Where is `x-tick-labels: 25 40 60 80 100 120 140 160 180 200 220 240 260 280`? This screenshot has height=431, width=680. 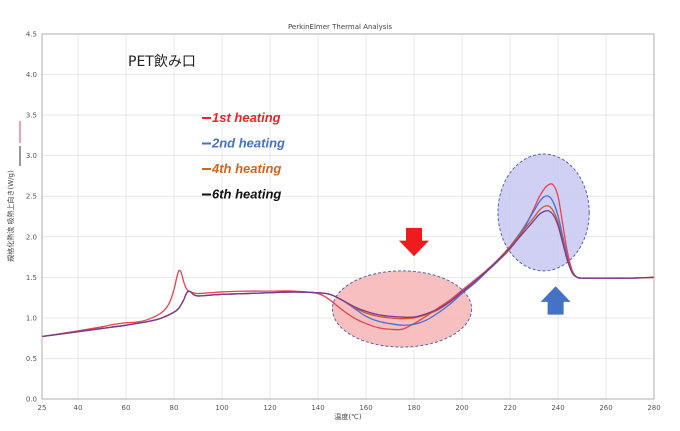
x-tick-labels: 25 40 60 80 100 120 140 160 180 200 220 240 260 280 is located at coordinates (349, 408).